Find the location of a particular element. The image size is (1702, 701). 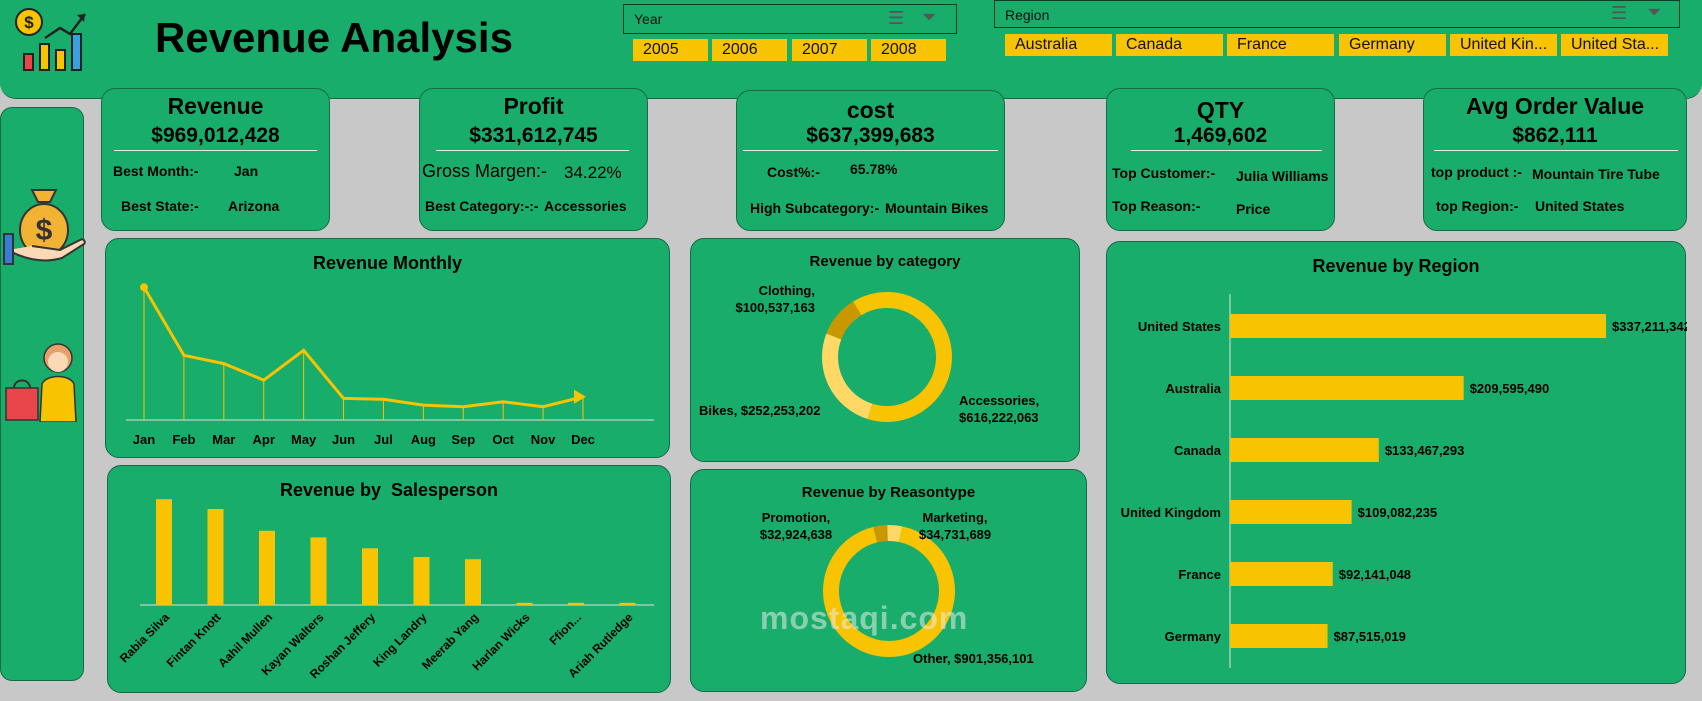

kpi-detail: Arizona is located at coordinates (254, 206).